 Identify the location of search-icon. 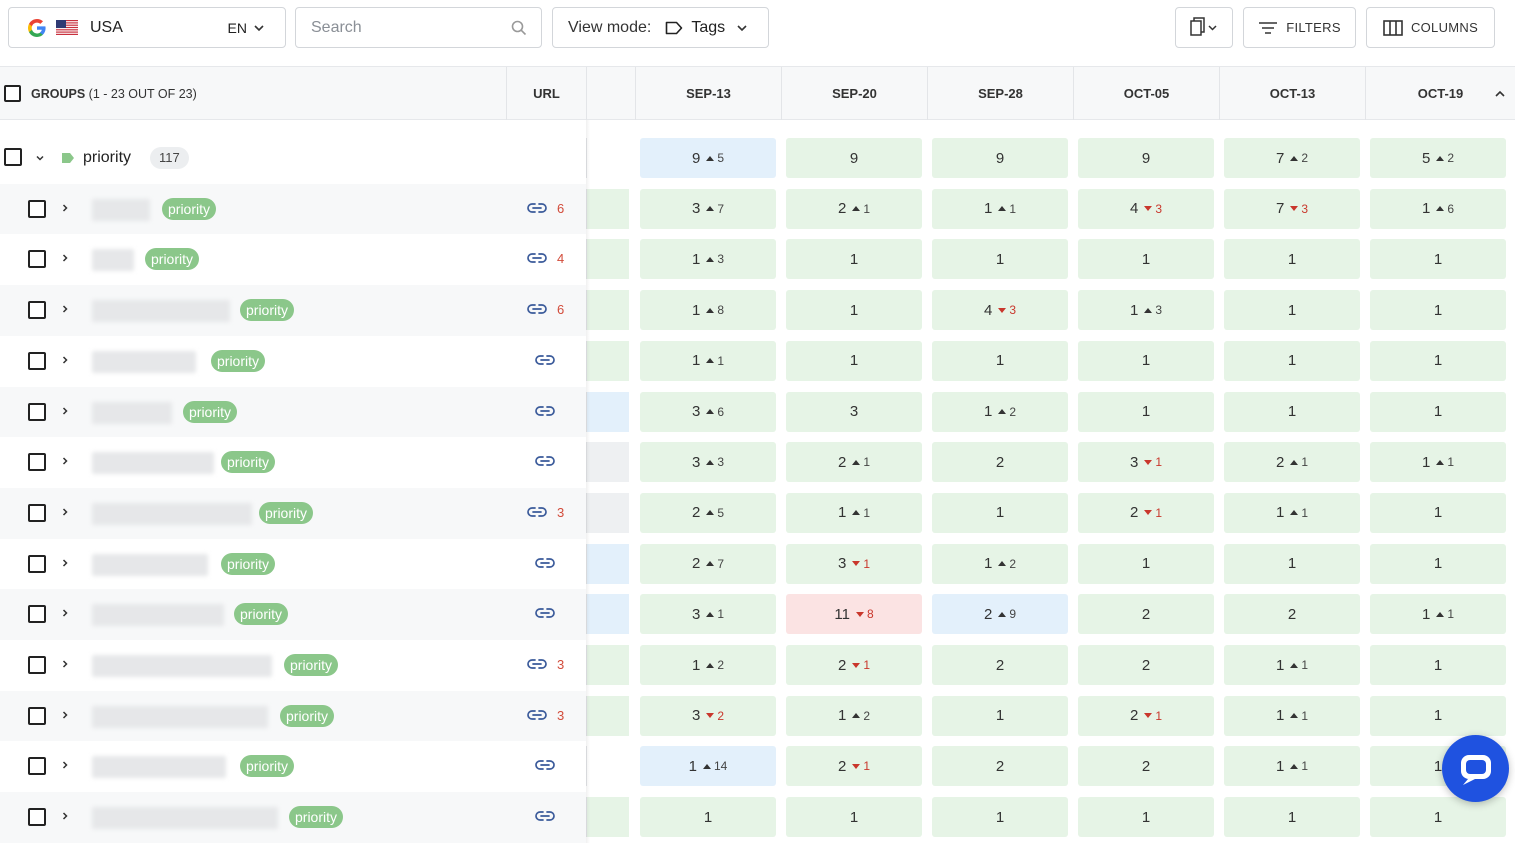
(519, 28).